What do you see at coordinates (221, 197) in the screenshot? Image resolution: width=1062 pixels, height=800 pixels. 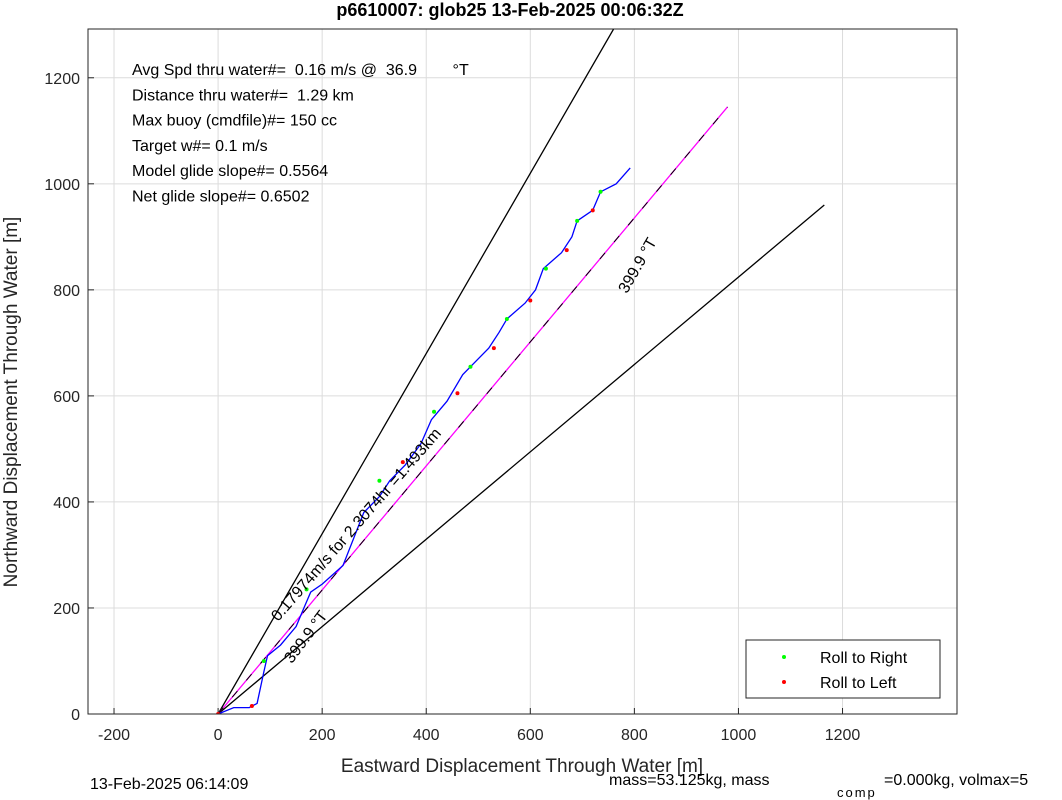 I see `annotation: Net glide slope#= 0.6502` at bounding box center [221, 197].